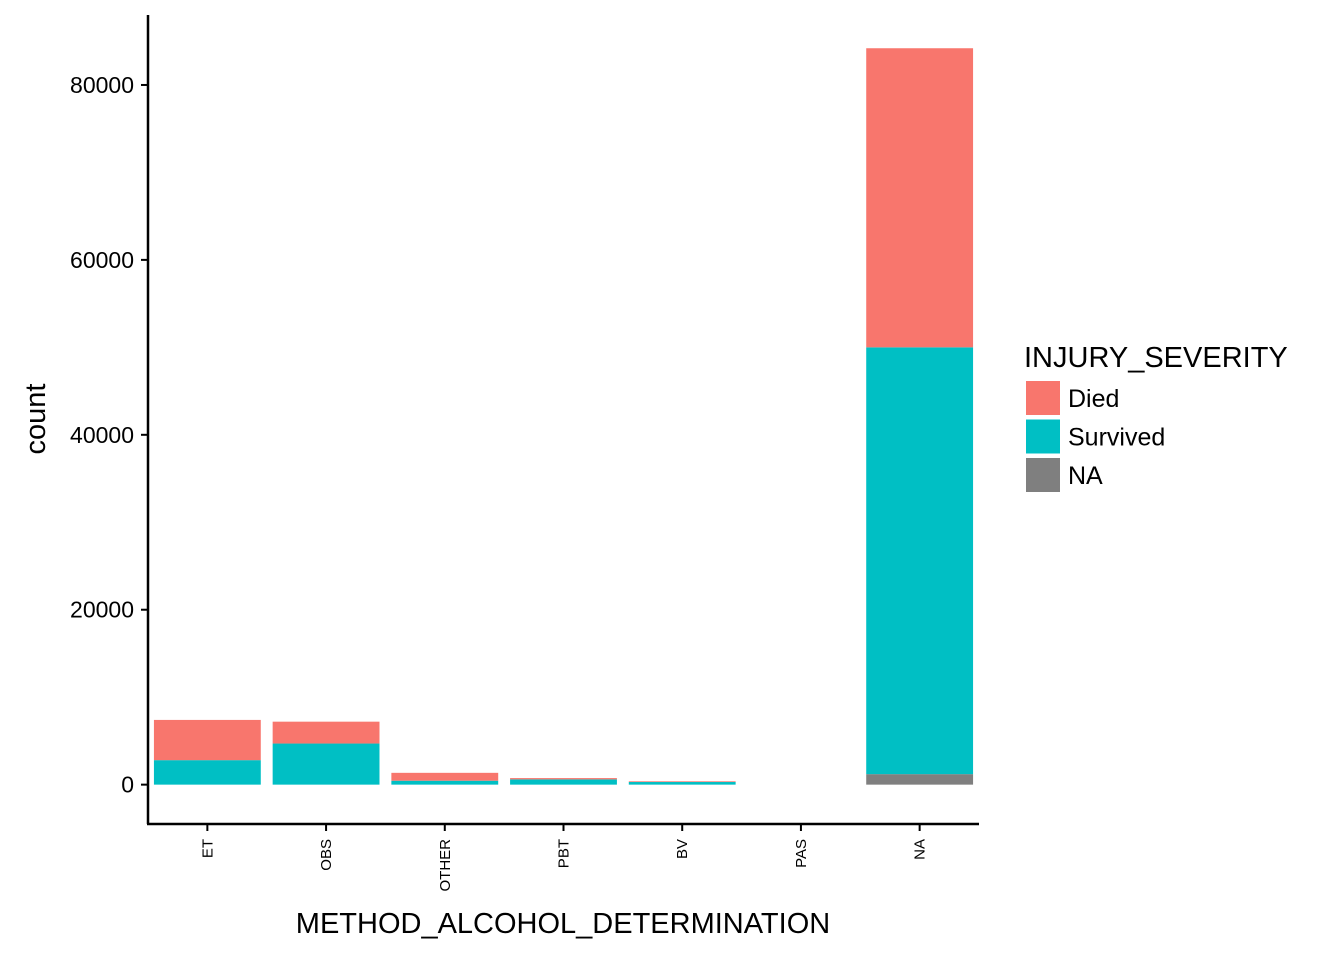 The height and width of the screenshot is (960, 1344). I want to click on y-tick-label: 80000, so click(102, 85).